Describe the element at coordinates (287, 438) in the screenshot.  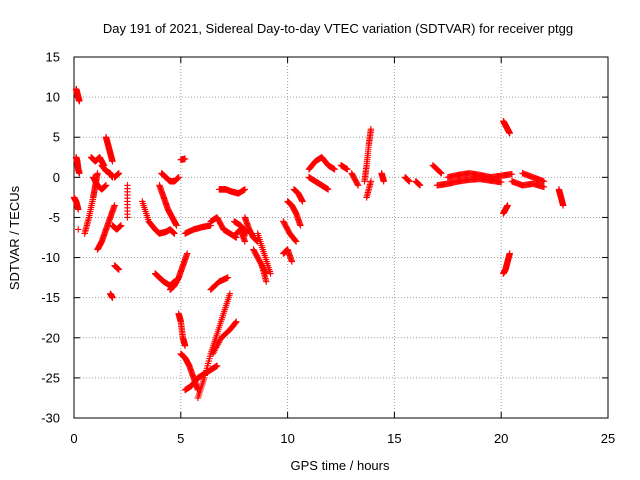
I see `x-tick-label: 10` at that location.